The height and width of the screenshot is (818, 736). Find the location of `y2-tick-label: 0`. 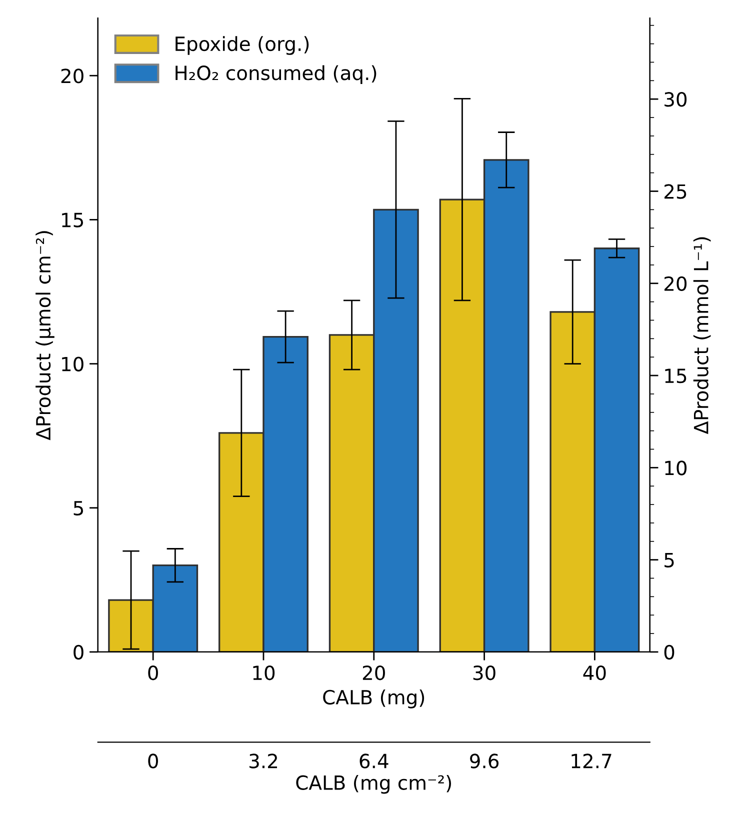

y2-tick-label: 0 is located at coordinates (669, 652).